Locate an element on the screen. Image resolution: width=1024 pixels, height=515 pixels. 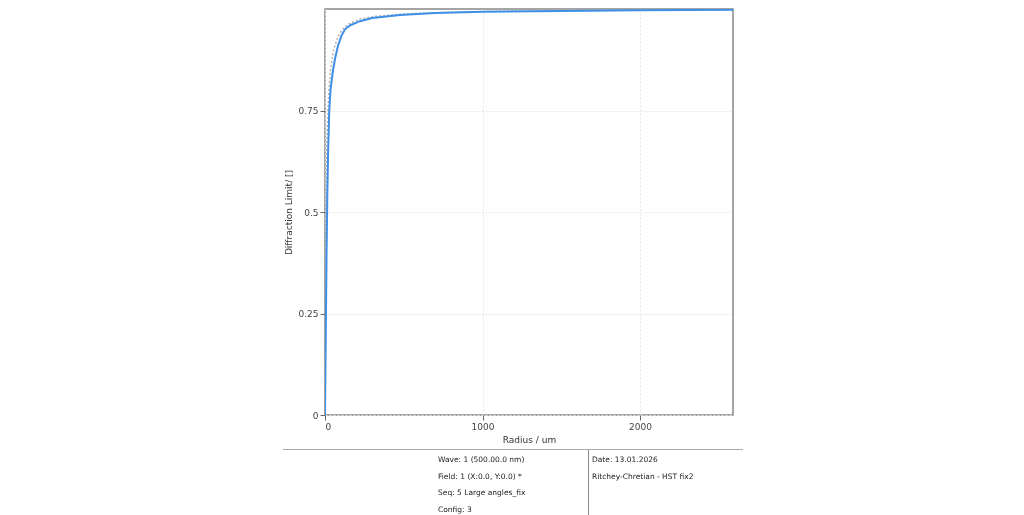
x-axis-title: Radius / um is located at coordinates (529, 439).